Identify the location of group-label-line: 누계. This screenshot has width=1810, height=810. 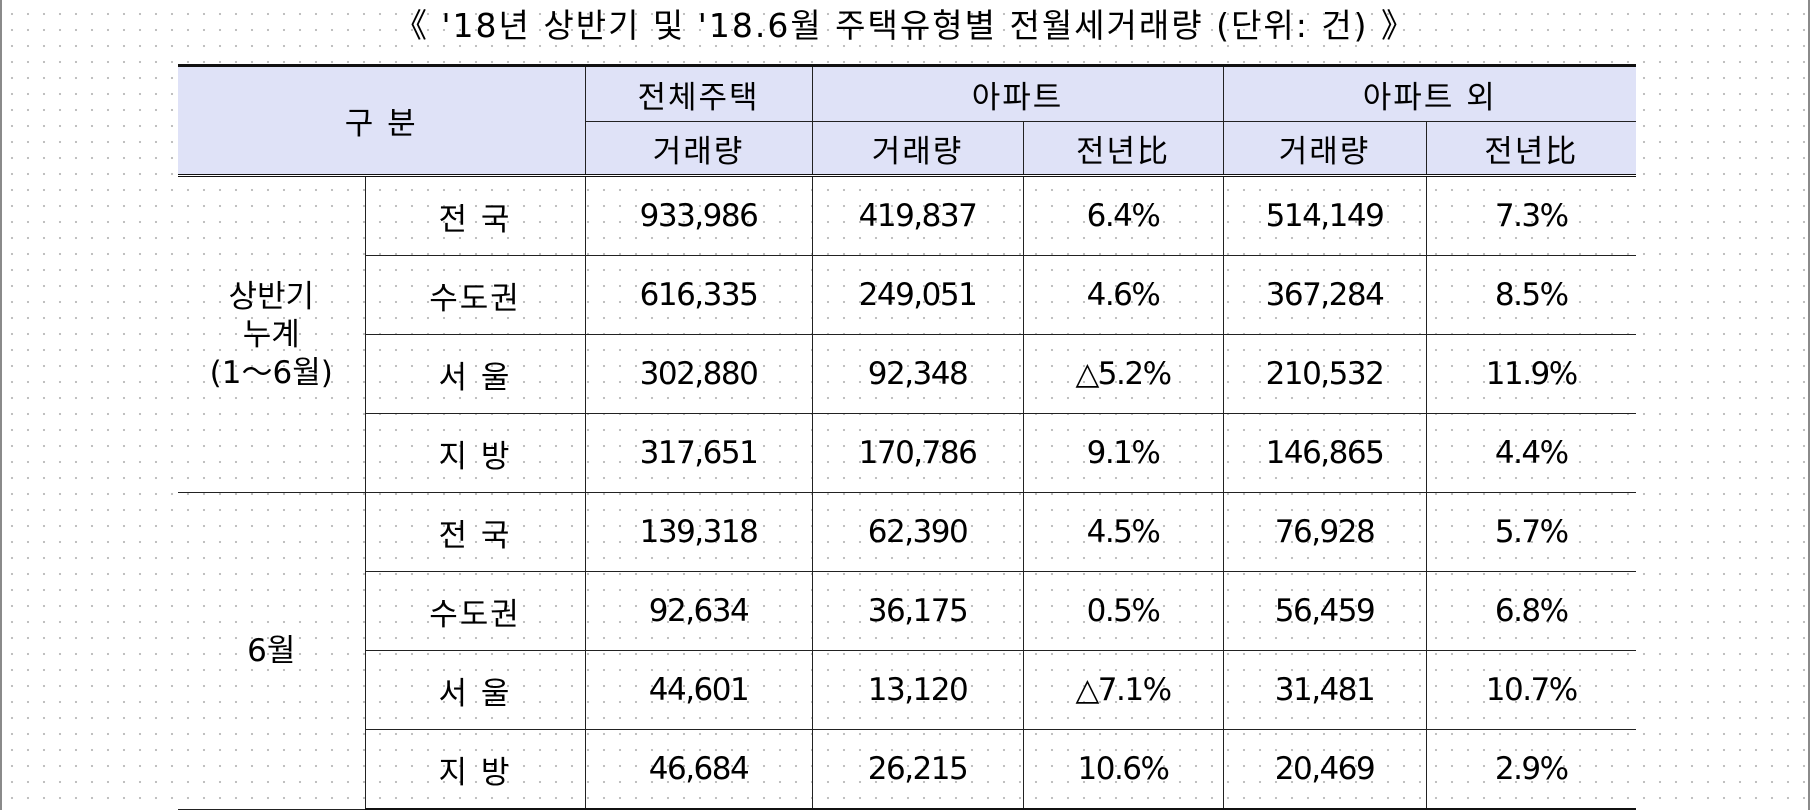
(271, 334).